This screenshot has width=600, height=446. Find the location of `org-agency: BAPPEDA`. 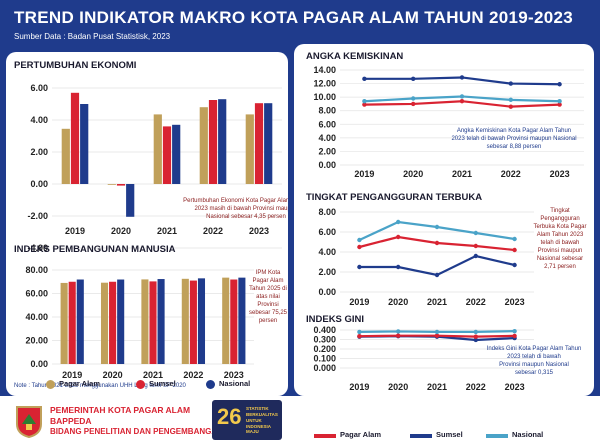

org-agency: BAPPEDA is located at coordinates (71, 421).